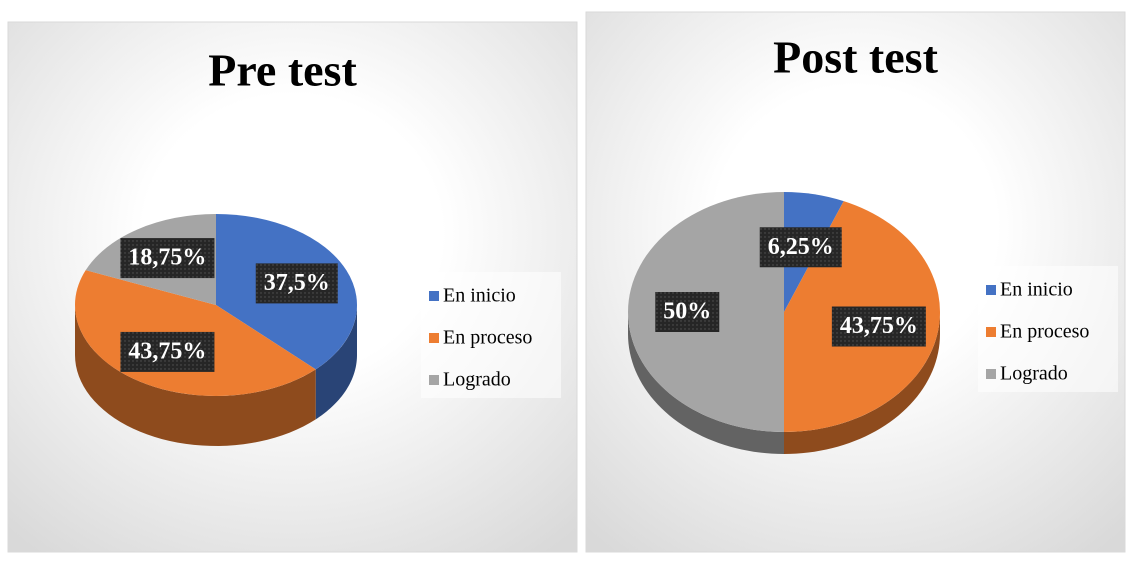 Image resolution: width=1128 pixels, height=568 pixels. What do you see at coordinates (282, 70) in the screenshot?
I see `chart-title: Pre test` at bounding box center [282, 70].